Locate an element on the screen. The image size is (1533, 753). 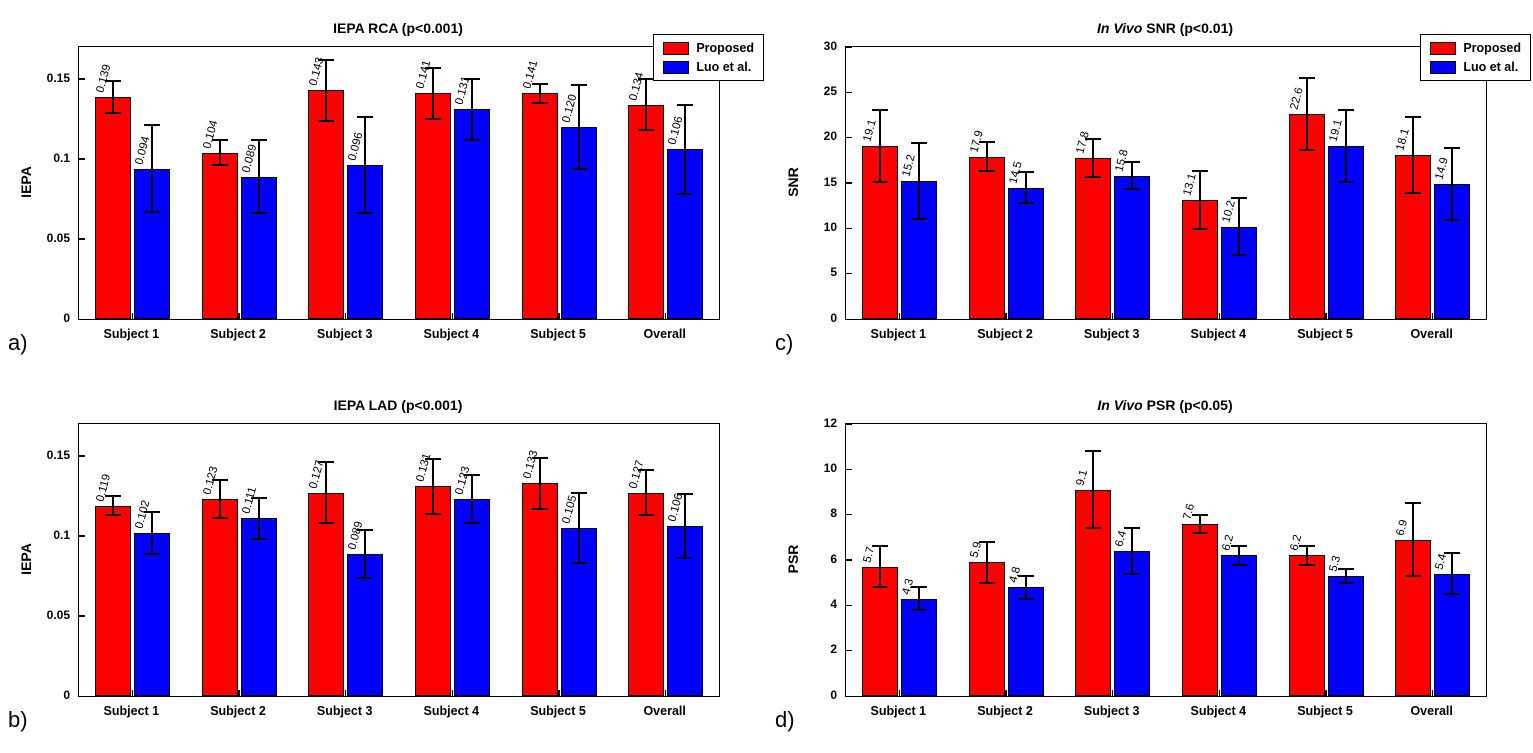
panel-label-a: a) is located at coordinates (18, 342).